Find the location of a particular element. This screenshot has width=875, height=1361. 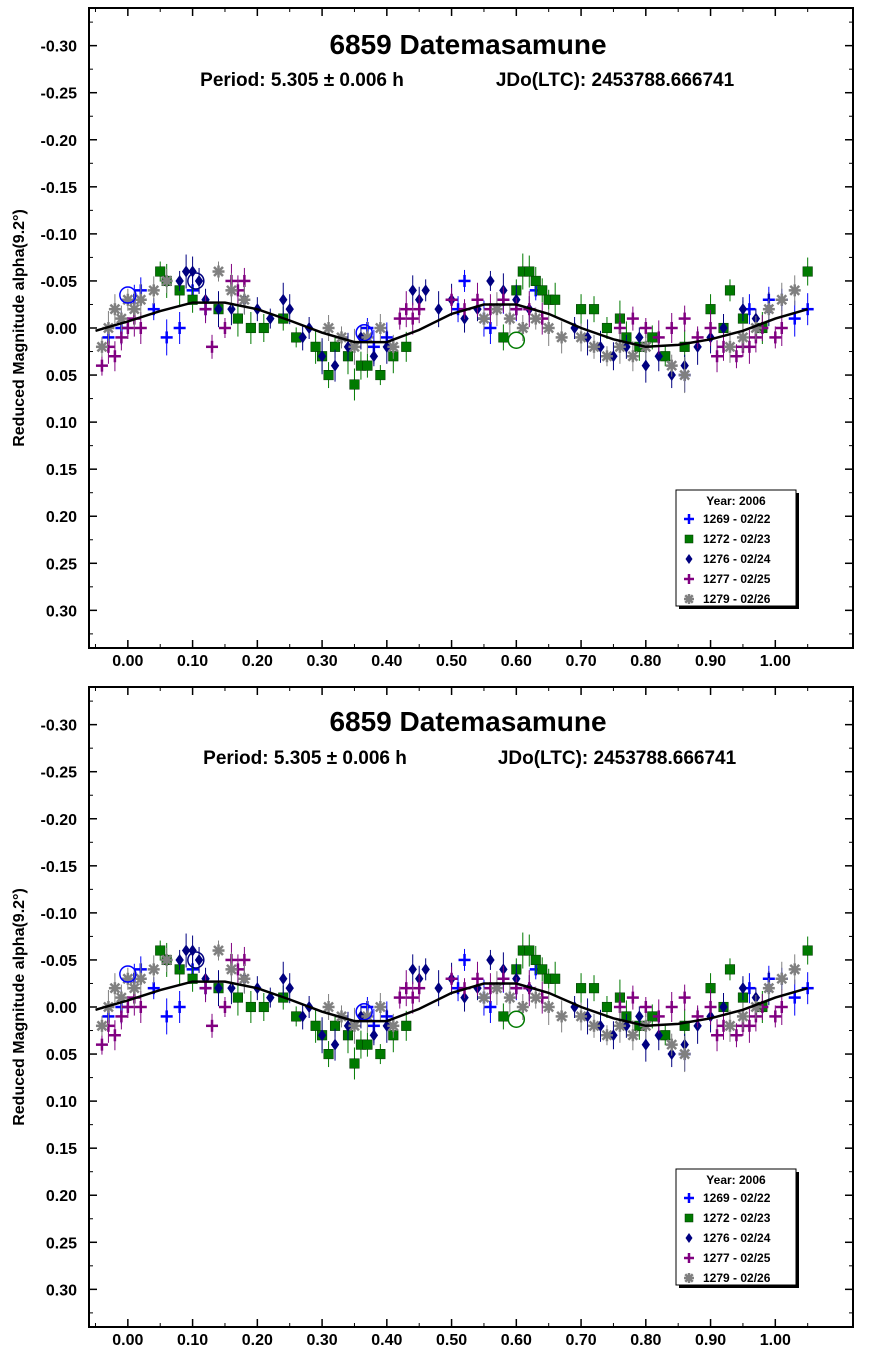

legend-entry: 1279 - 02/26 is located at coordinates (737, 599).